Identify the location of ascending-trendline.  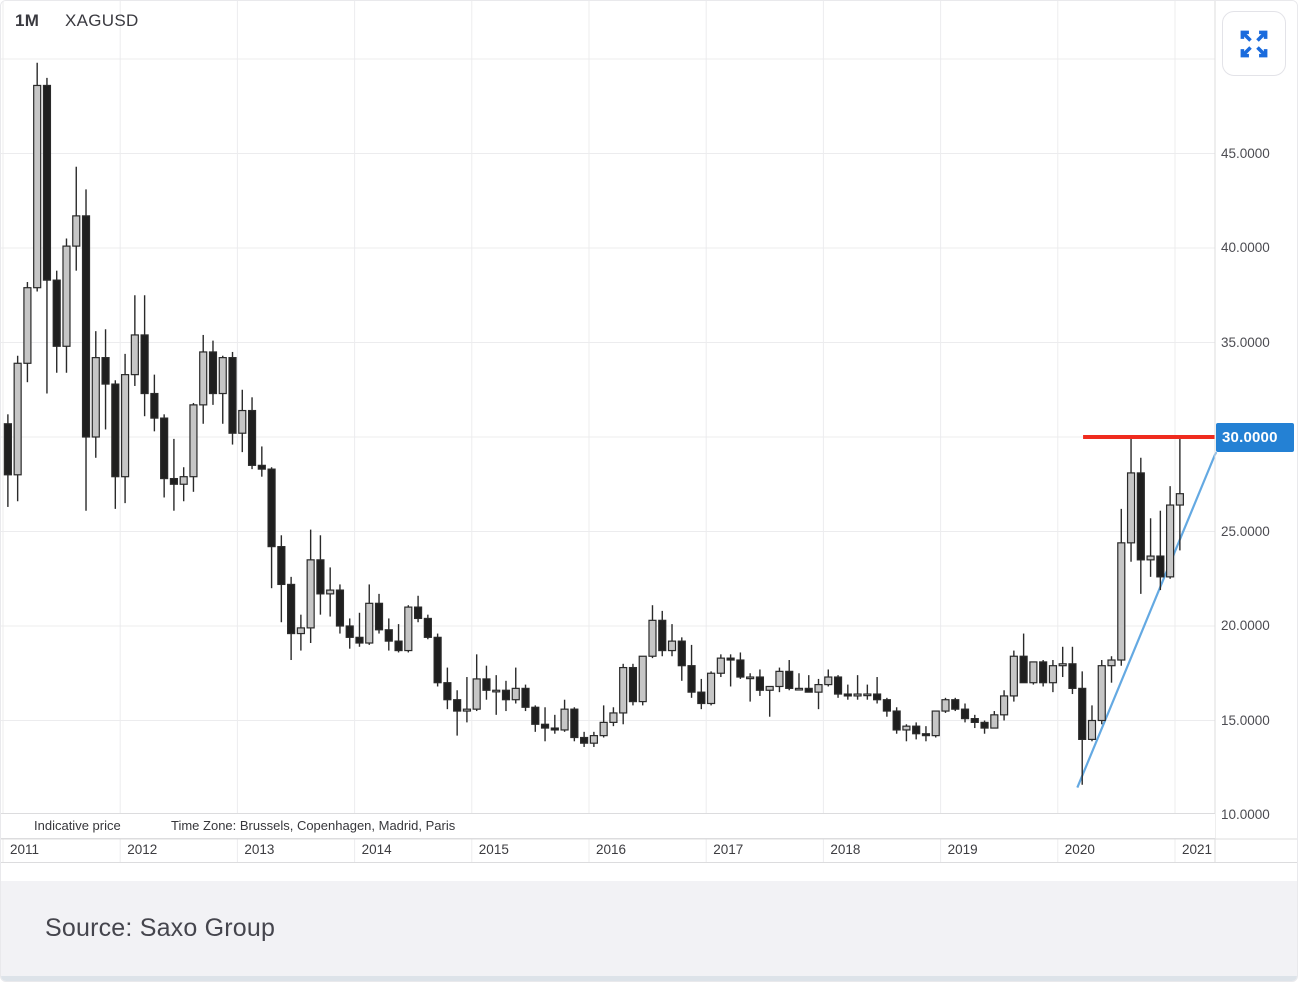
(1147, 620).